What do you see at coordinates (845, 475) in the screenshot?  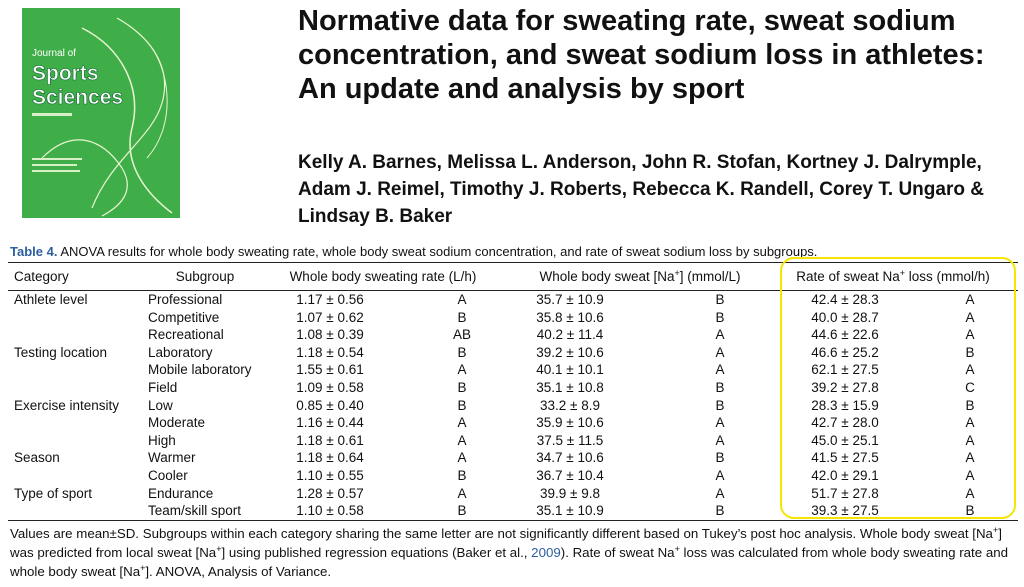 I see `sodium-loss: 42.0 ± 29.1` at bounding box center [845, 475].